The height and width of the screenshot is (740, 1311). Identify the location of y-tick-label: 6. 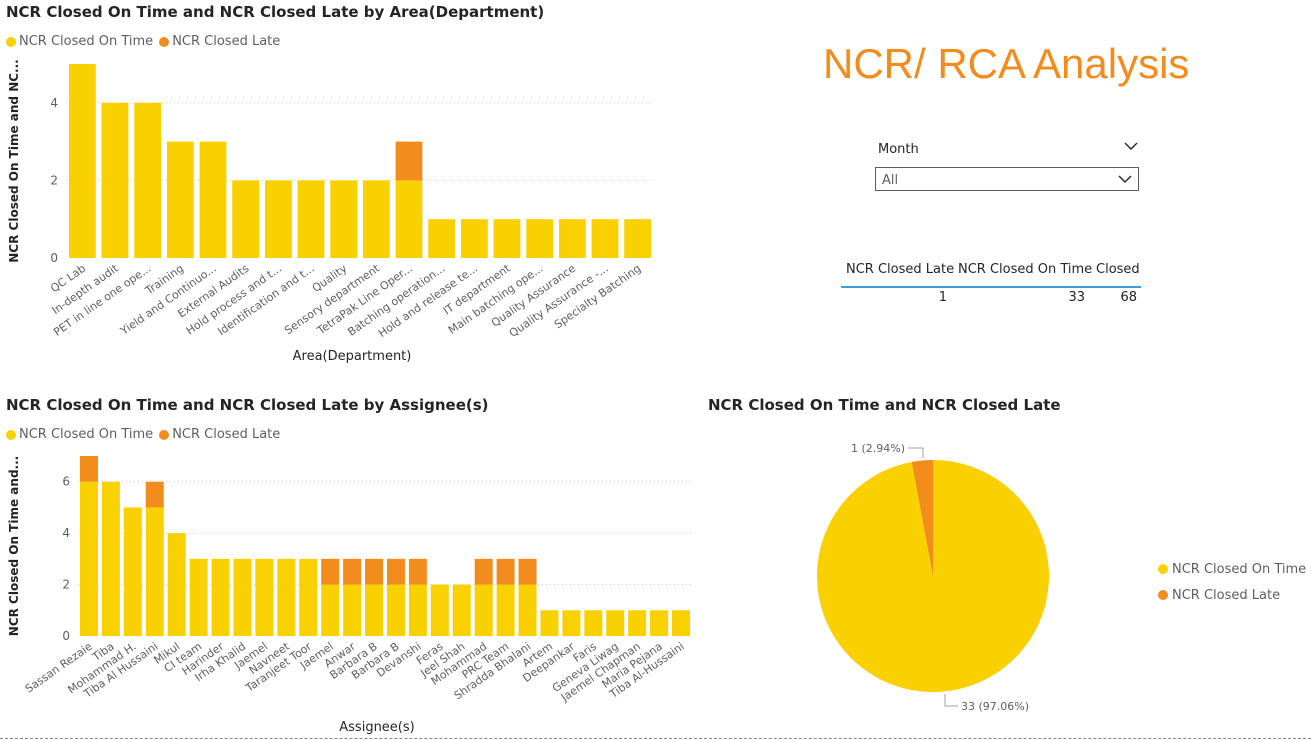
(66, 482).